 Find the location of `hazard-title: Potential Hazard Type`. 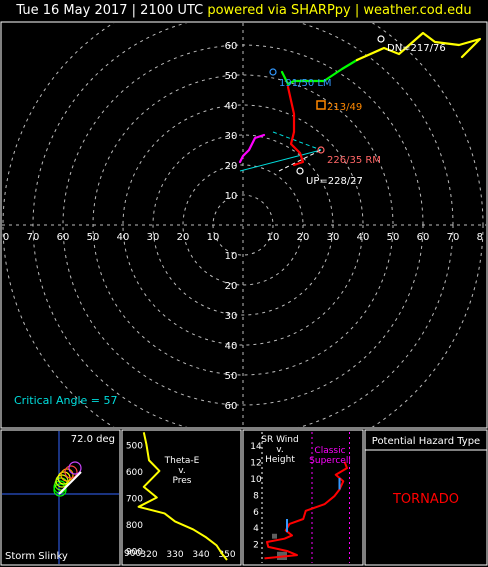

hazard-title: Potential Hazard Type is located at coordinates (426, 441).